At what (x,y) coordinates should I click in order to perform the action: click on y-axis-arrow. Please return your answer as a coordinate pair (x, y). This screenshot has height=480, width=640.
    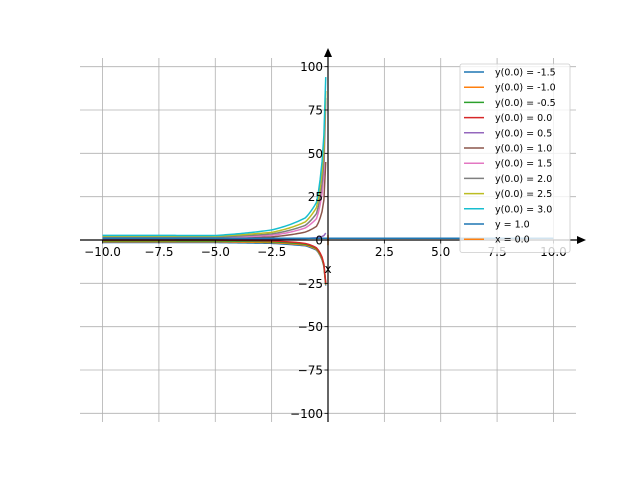
    Looking at the image, I should click on (328, 52).